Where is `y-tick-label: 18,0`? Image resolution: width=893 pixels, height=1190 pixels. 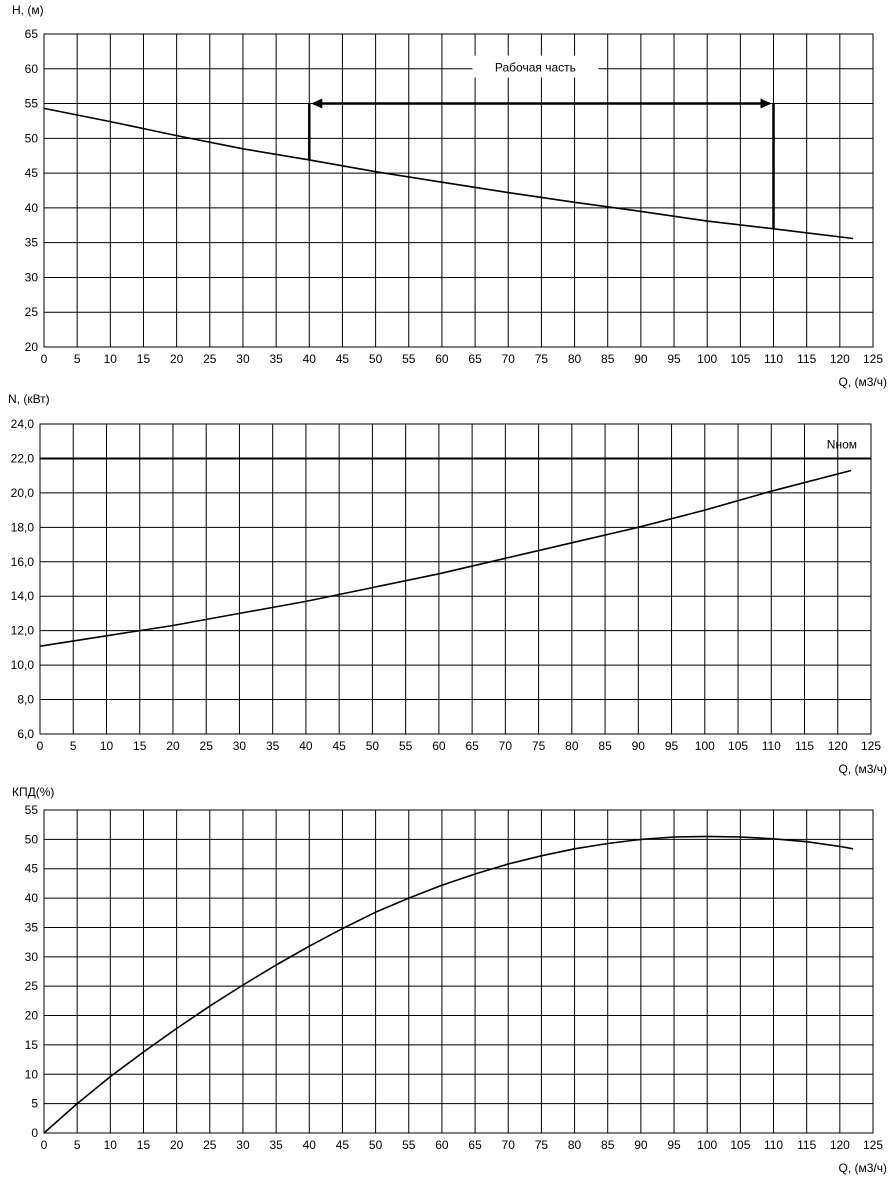
y-tick-label: 18,0 is located at coordinates (23, 527).